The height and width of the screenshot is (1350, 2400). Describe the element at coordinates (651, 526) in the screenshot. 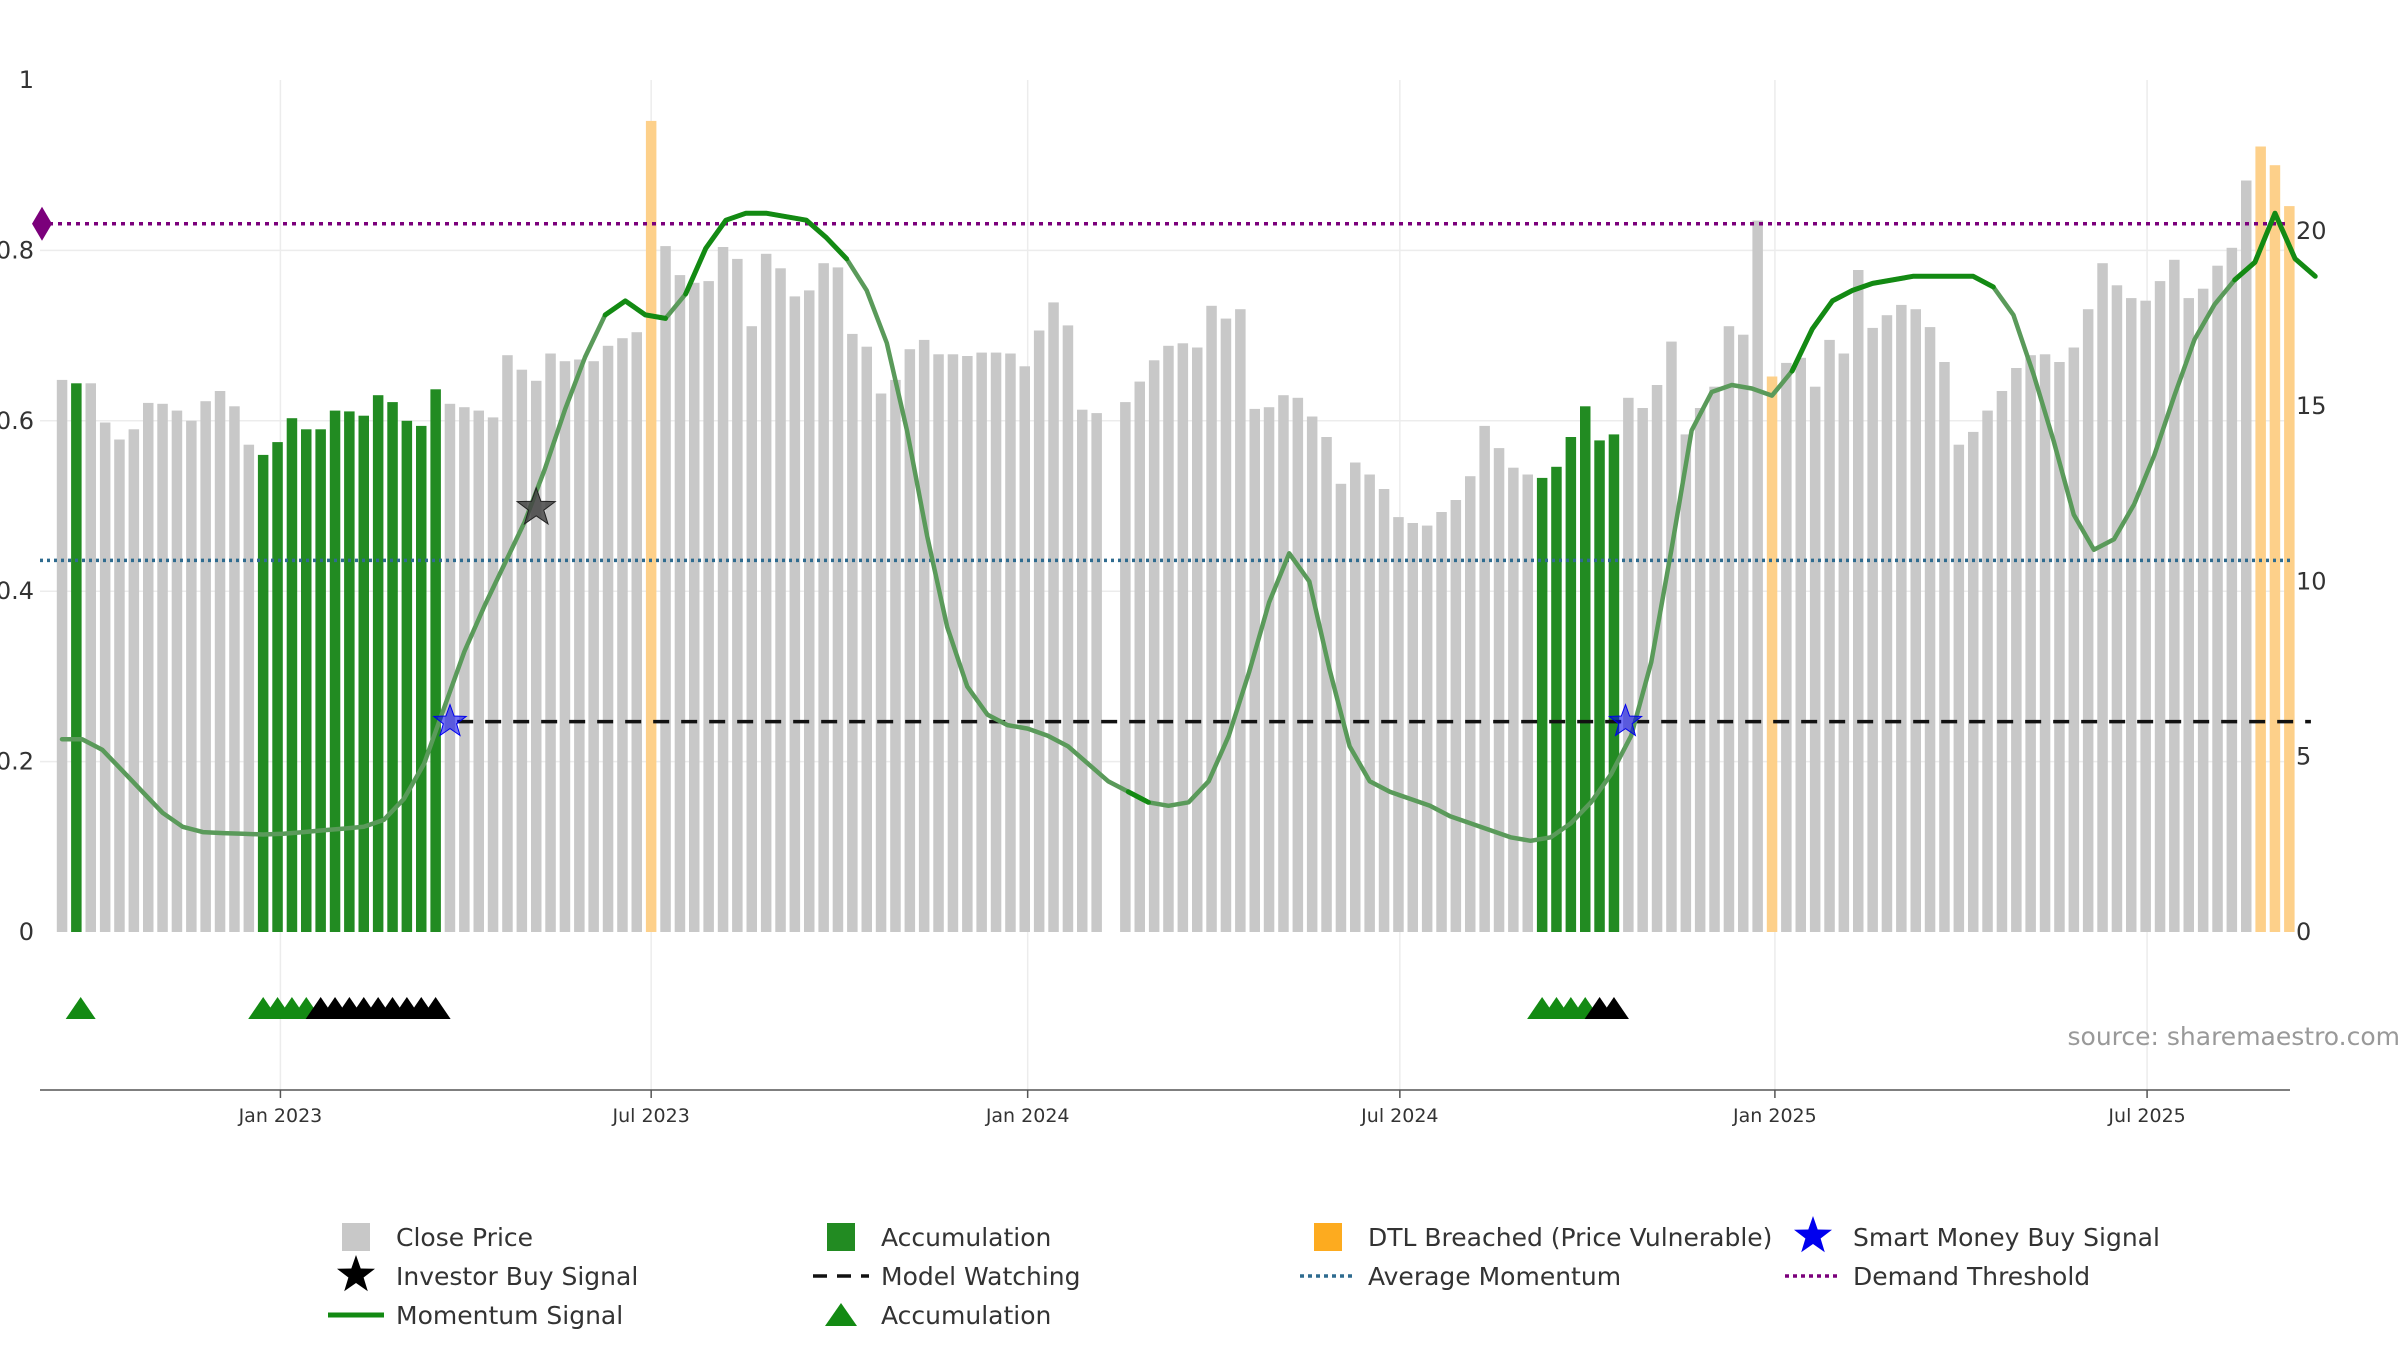

I see `dtl-breached-bar` at that location.